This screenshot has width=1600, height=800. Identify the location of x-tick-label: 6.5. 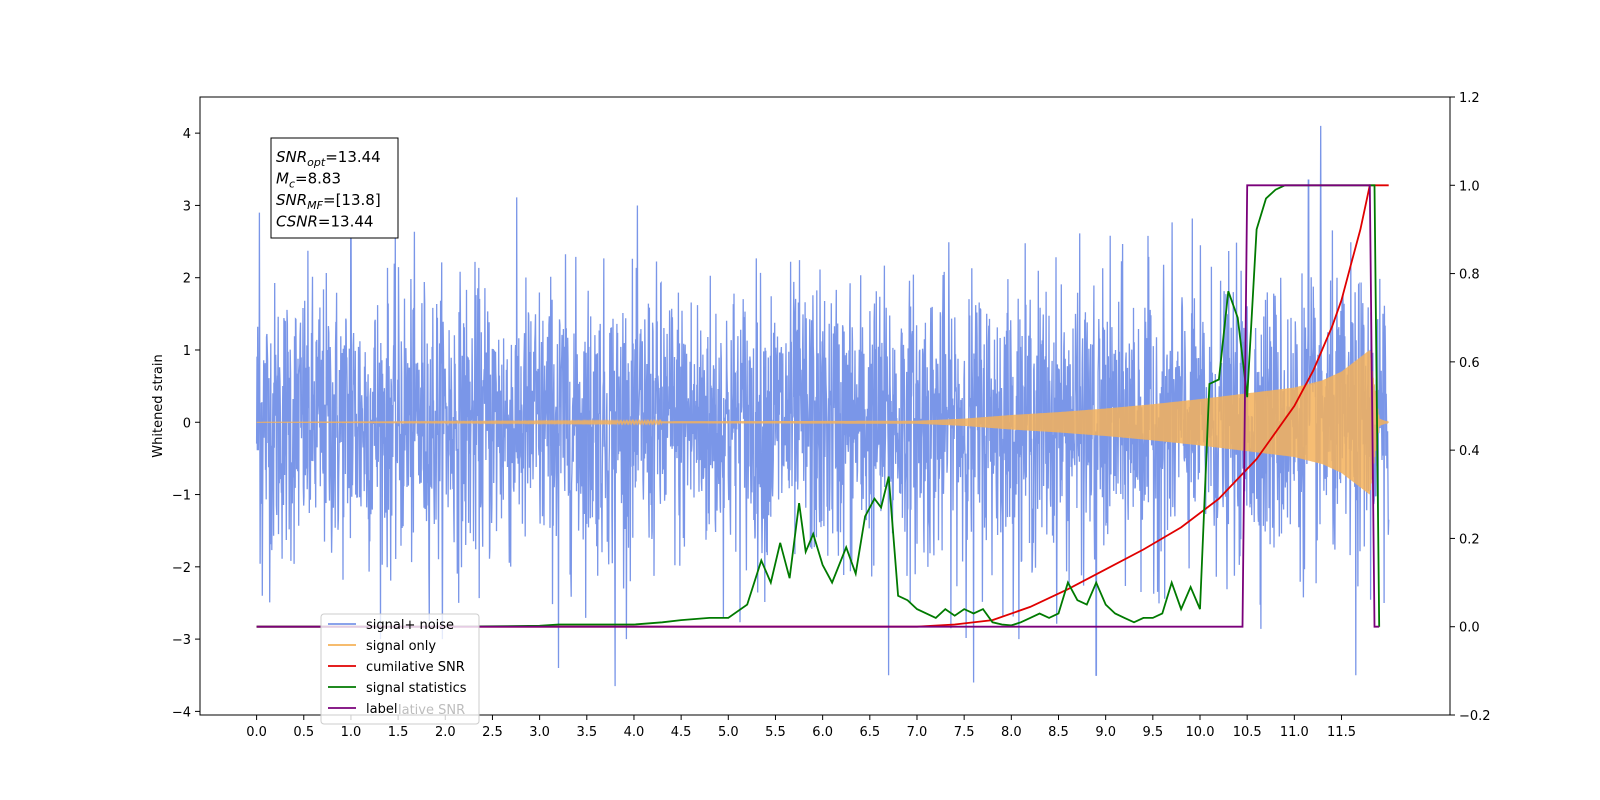
(869, 732).